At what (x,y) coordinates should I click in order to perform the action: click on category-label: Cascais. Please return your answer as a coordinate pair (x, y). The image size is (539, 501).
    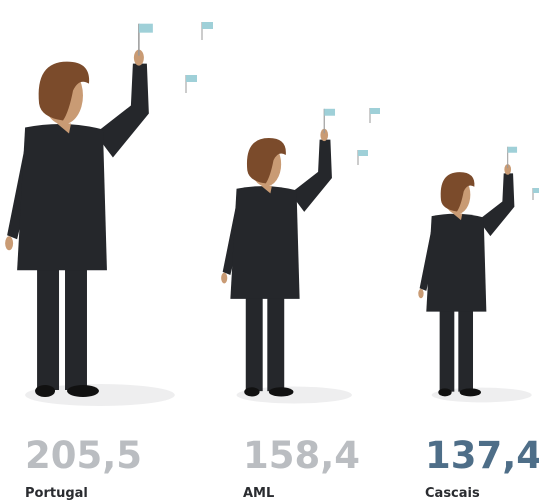
    Looking at the image, I should click on (452, 493).